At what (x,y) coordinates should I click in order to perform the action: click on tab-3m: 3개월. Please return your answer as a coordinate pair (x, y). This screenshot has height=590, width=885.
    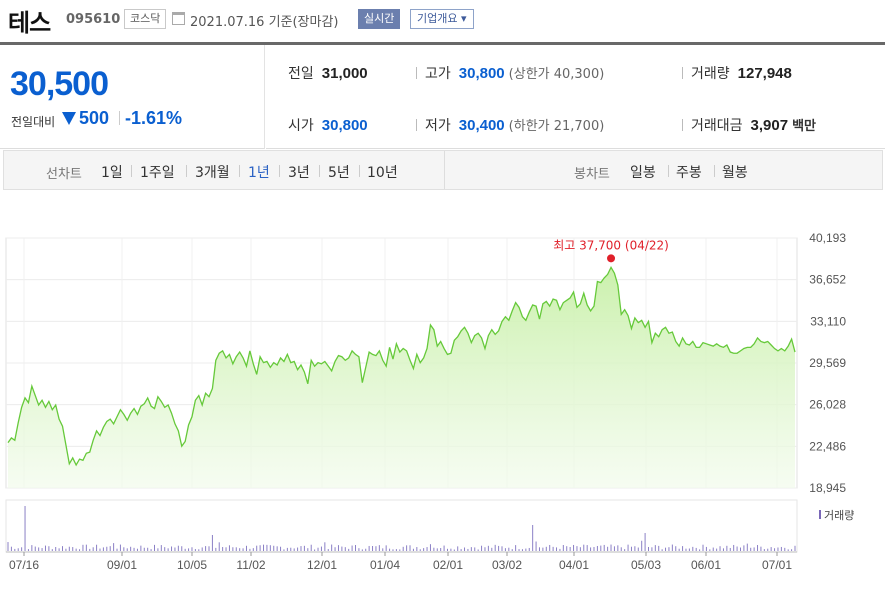
    Looking at the image, I should click on (212, 173).